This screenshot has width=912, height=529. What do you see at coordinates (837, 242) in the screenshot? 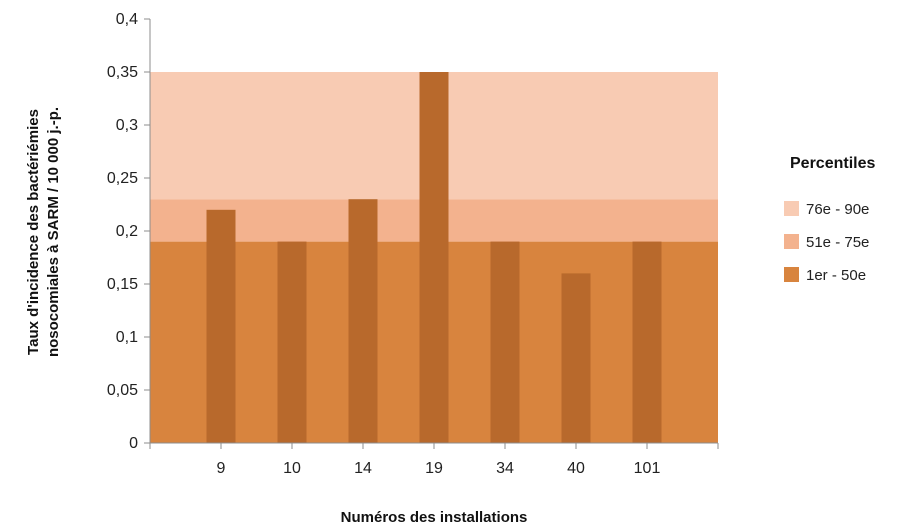
I see `legend-entry-label: 51e - 75e` at bounding box center [837, 242].